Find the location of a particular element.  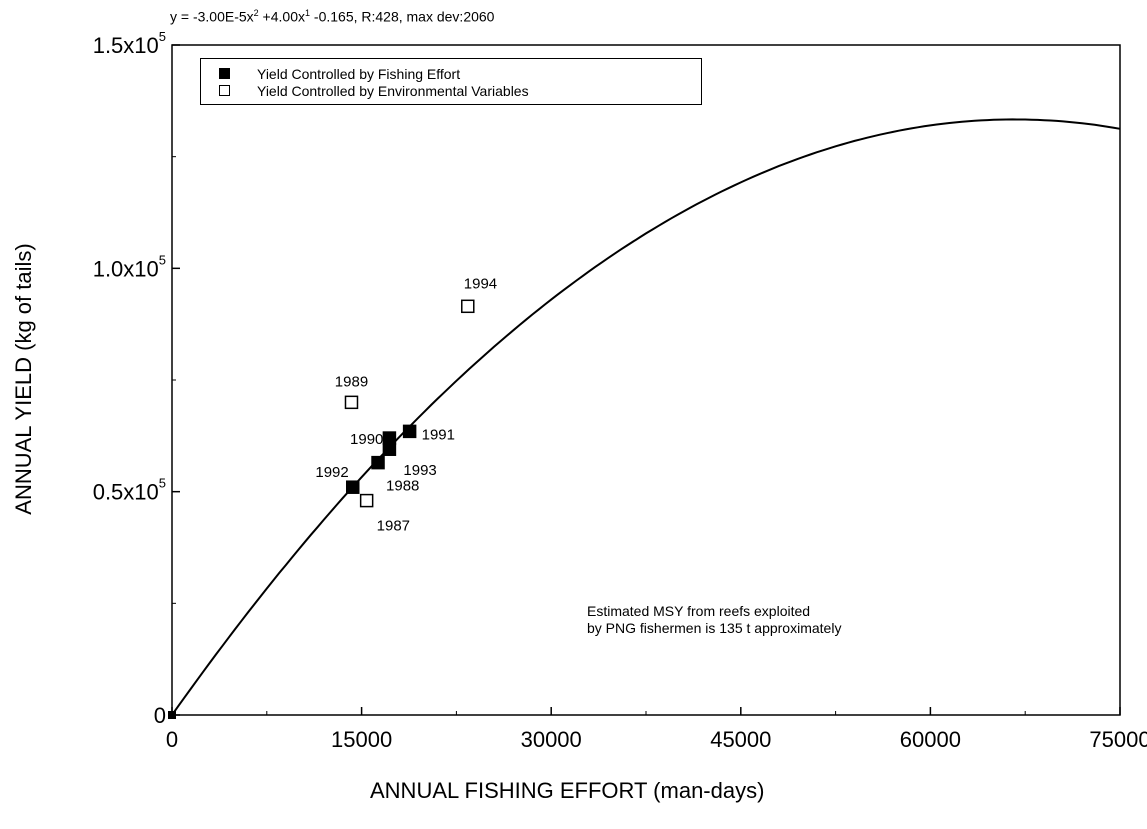

filled-square-icon is located at coordinates (224, 73).